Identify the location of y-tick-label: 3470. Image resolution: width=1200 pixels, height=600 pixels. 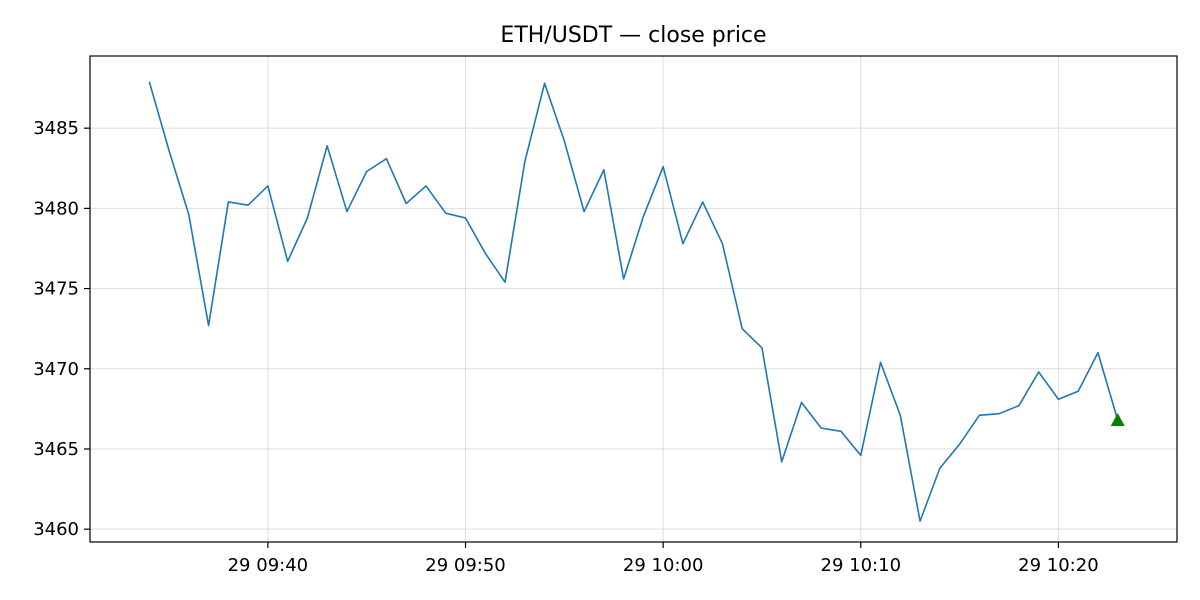
(56, 369).